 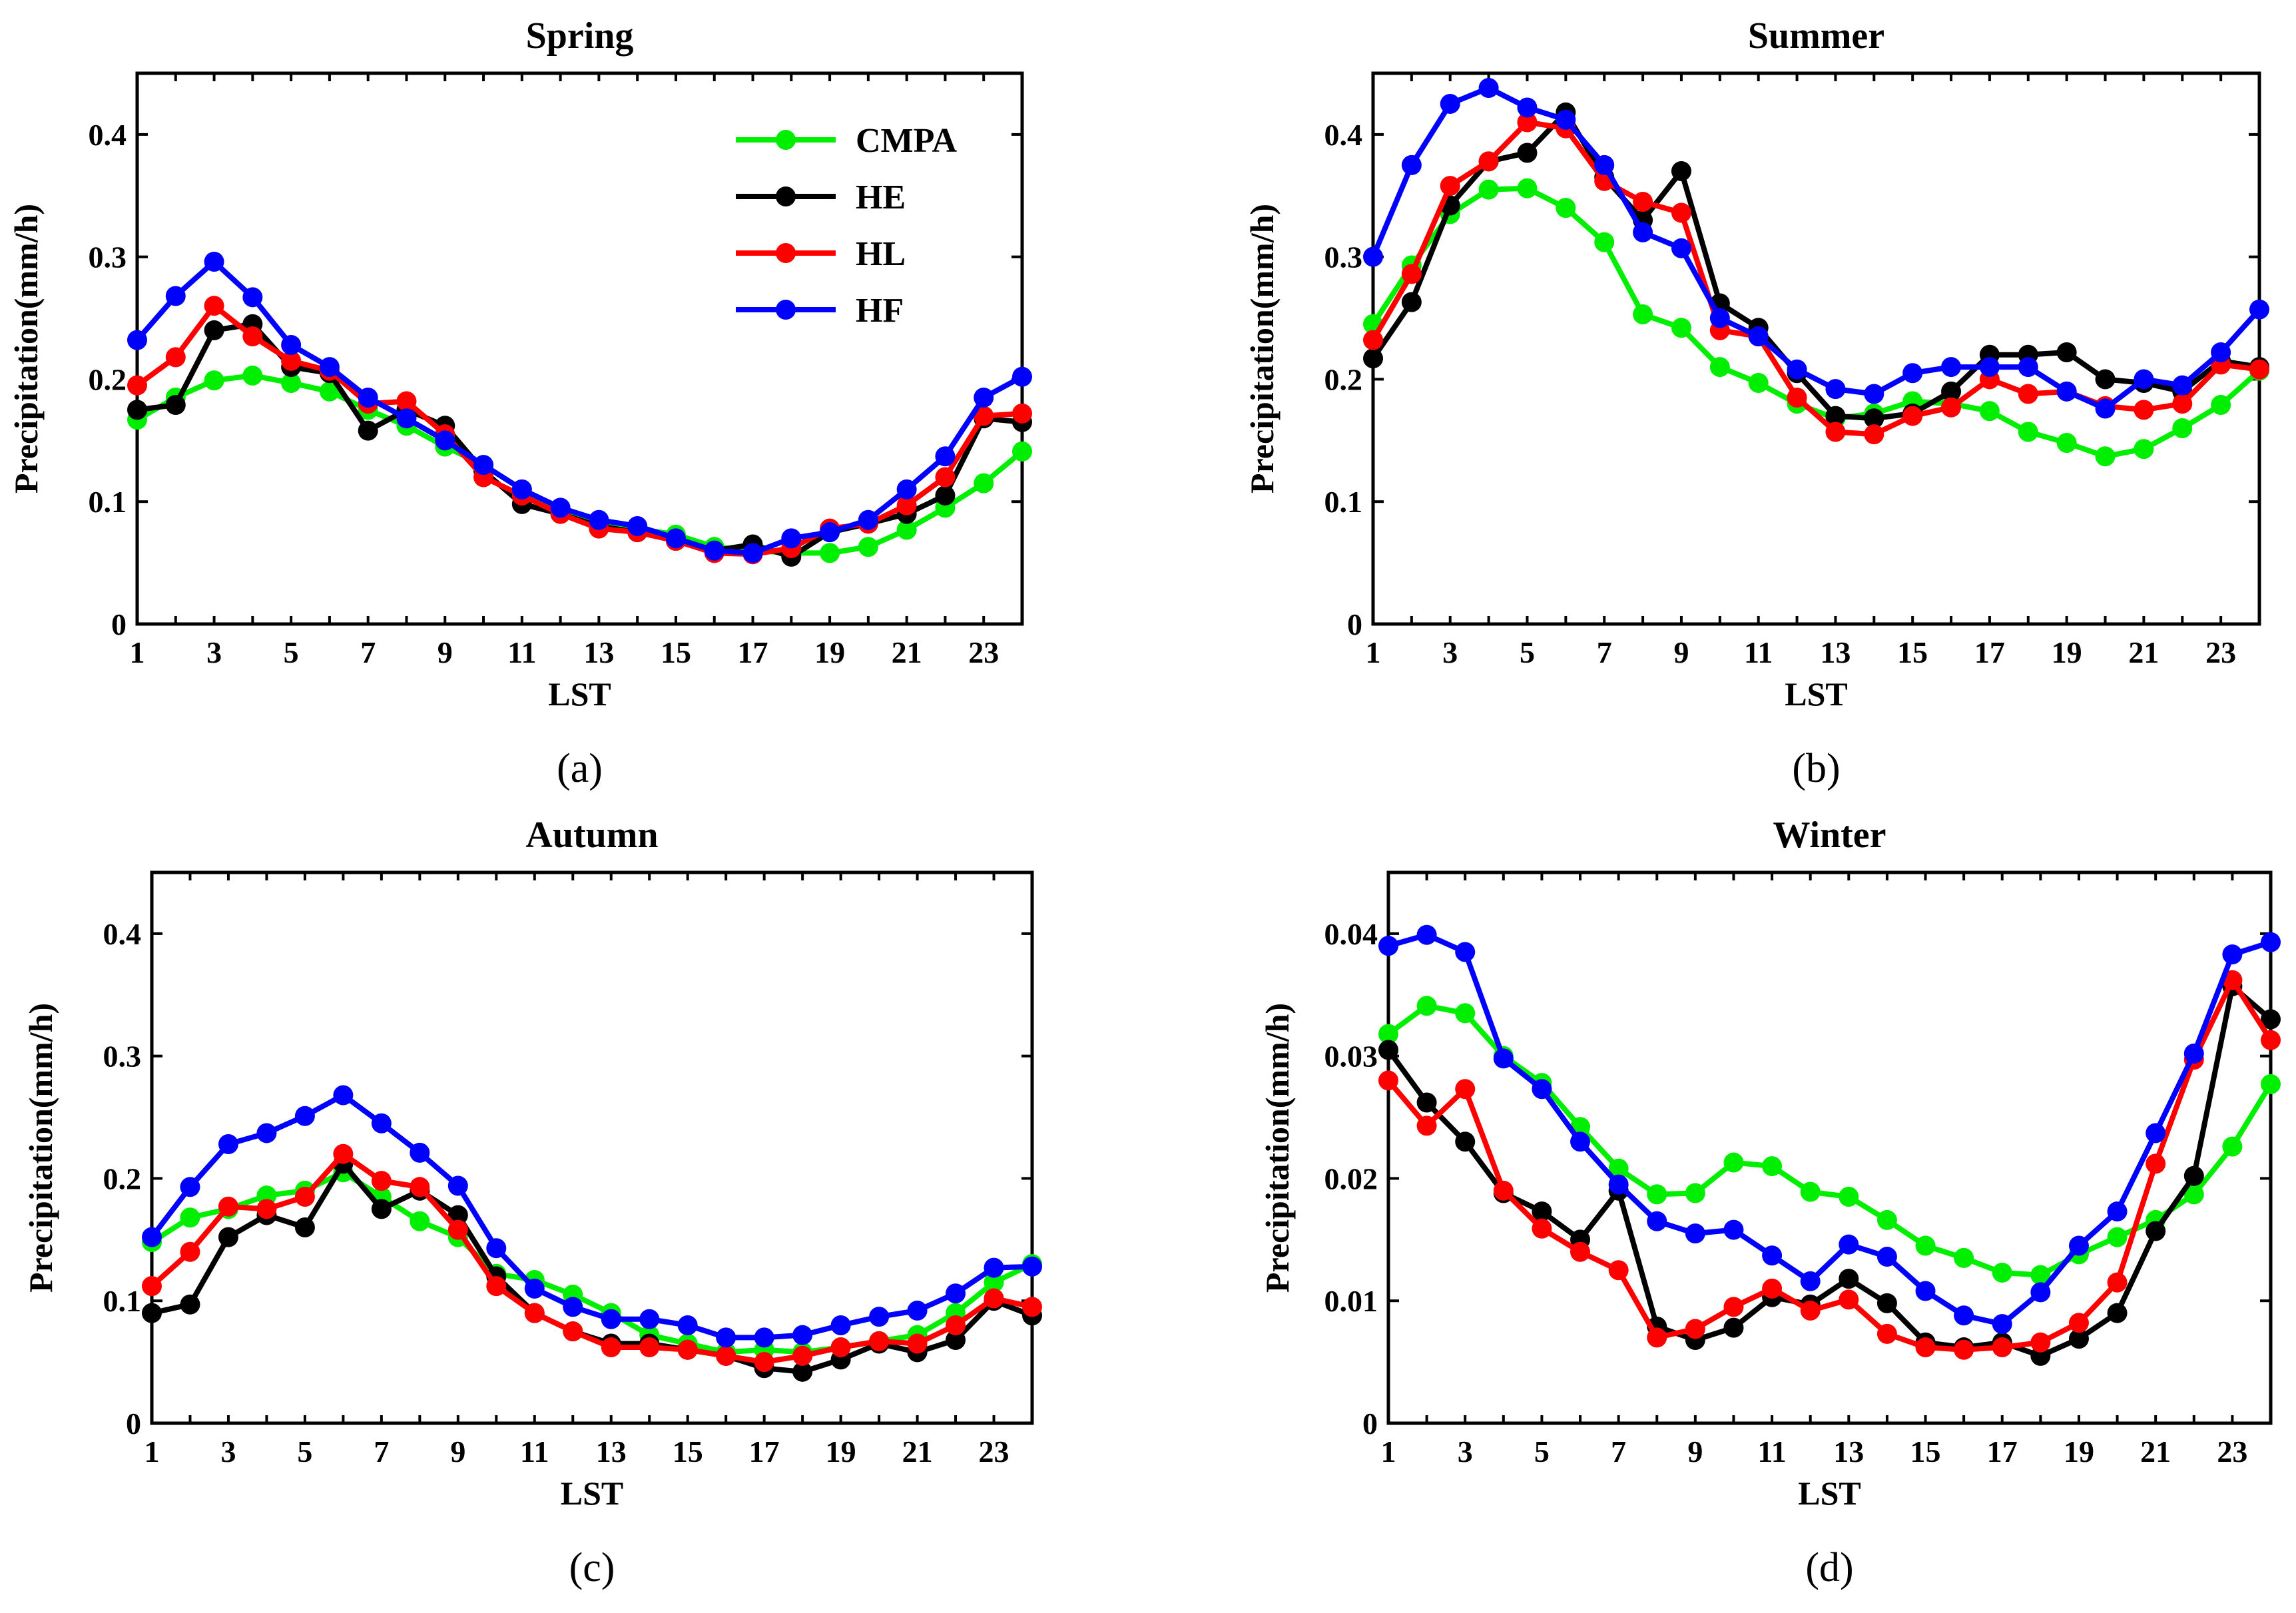 What do you see at coordinates (1816, 36) in the screenshot?
I see `chart-title: Summer` at bounding box center [1816, 36].